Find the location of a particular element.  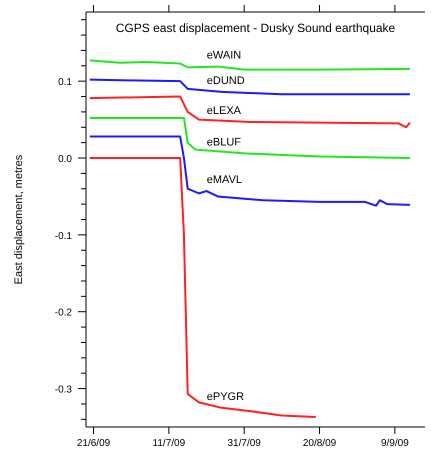

series-label: eLEXA is located at coordinates (224, 110).